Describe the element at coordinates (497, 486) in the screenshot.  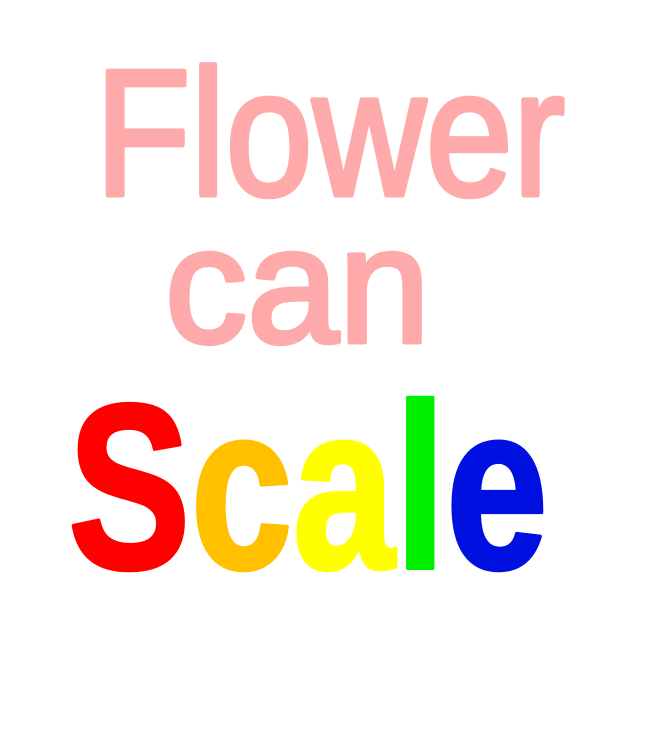
I see `scale-letter: e` at that location.